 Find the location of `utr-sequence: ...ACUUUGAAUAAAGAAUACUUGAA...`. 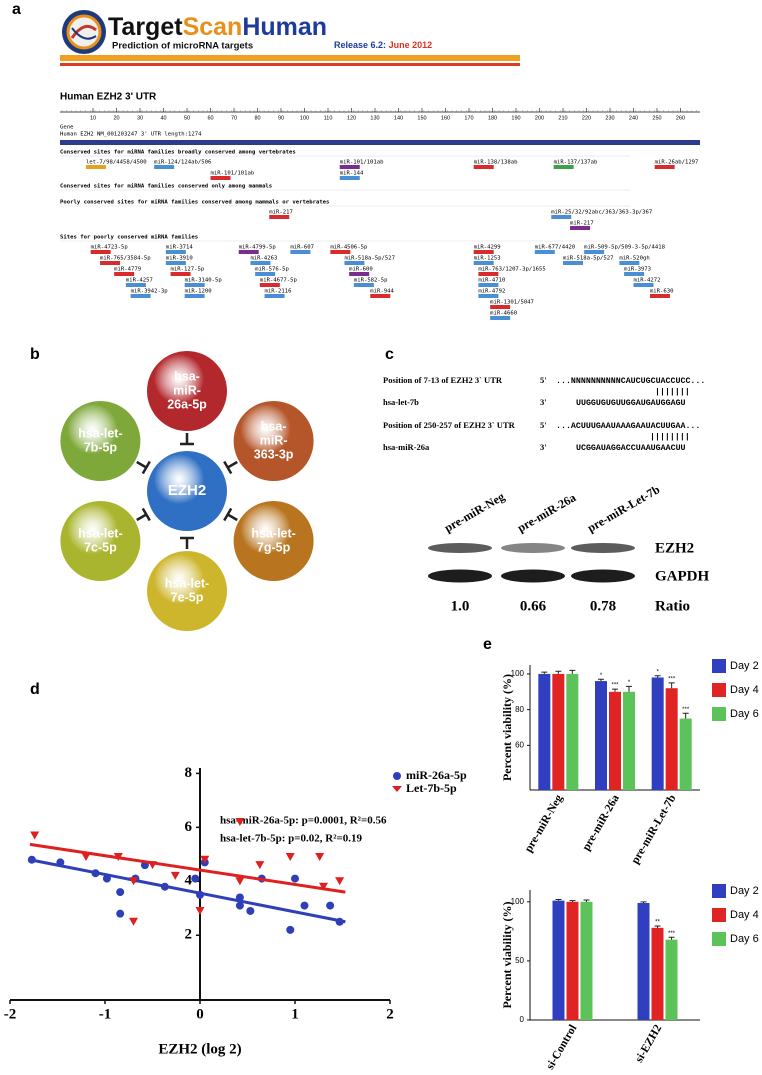

utr-sequence: ...ACUUUGAAUAAAGAAUACUUGAA... is located at coordinates (628, 426).